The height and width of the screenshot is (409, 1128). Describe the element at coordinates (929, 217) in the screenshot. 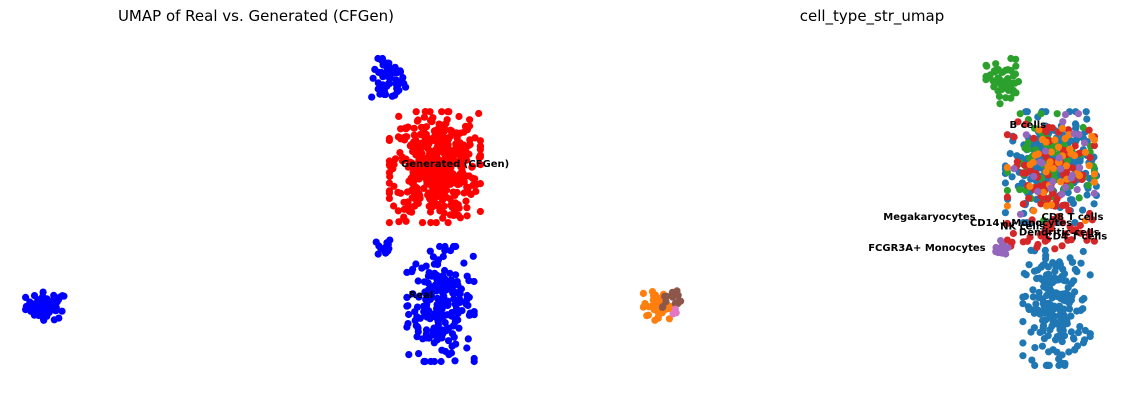

I see `cluster-label-megakaryocytes: Megakaryocytes` at that location.